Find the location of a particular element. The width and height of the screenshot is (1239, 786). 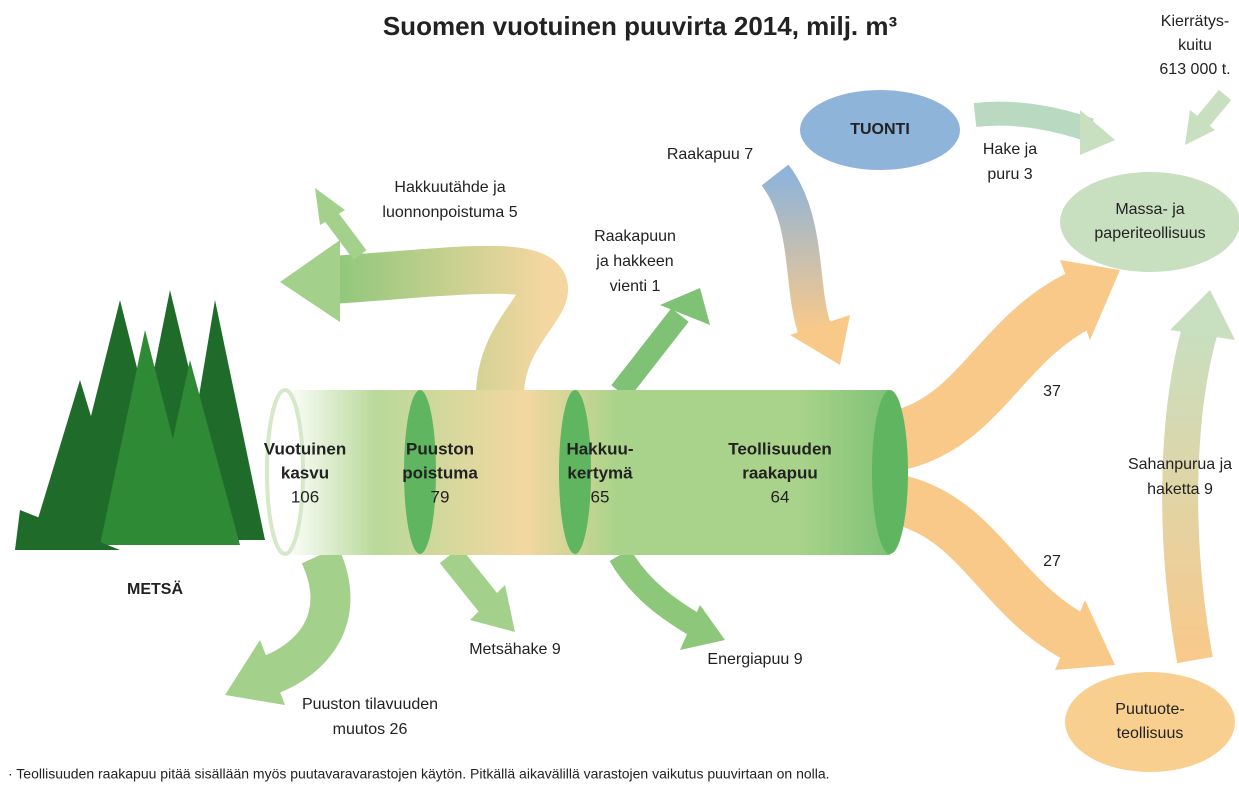

stage-label: Hakkuu- is located at coordinates (599, 448).